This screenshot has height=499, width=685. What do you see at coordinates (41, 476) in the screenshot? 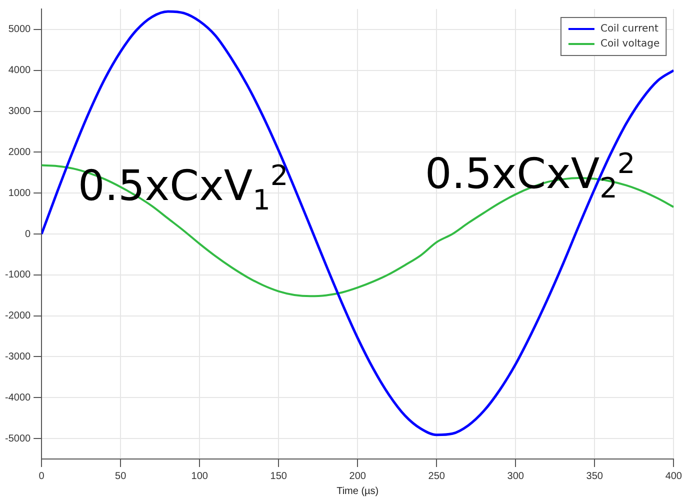
I see `x-tick-label: 0` at bounding box center [41, 476].